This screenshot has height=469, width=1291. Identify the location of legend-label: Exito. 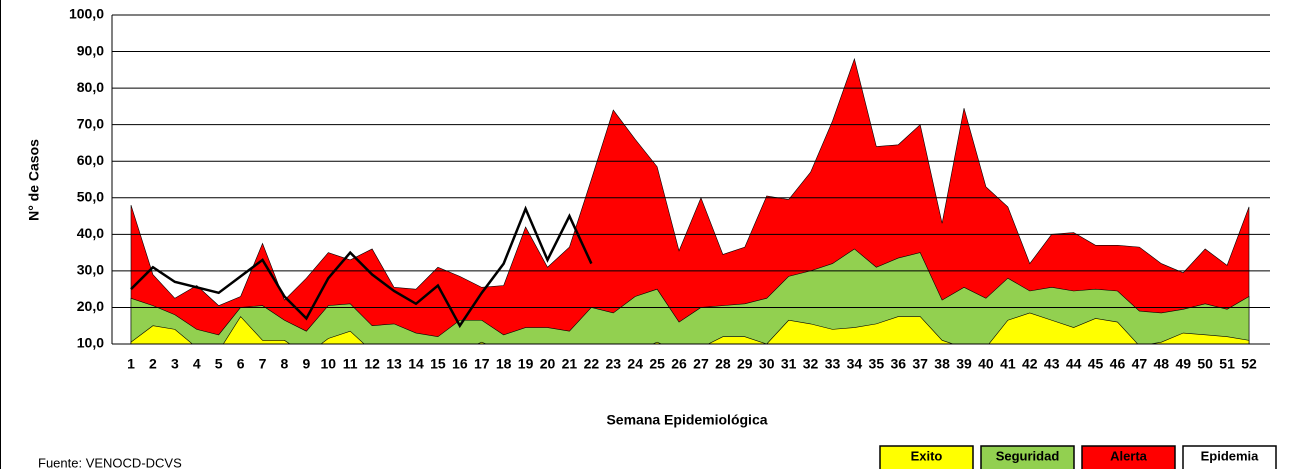
(927, 455).